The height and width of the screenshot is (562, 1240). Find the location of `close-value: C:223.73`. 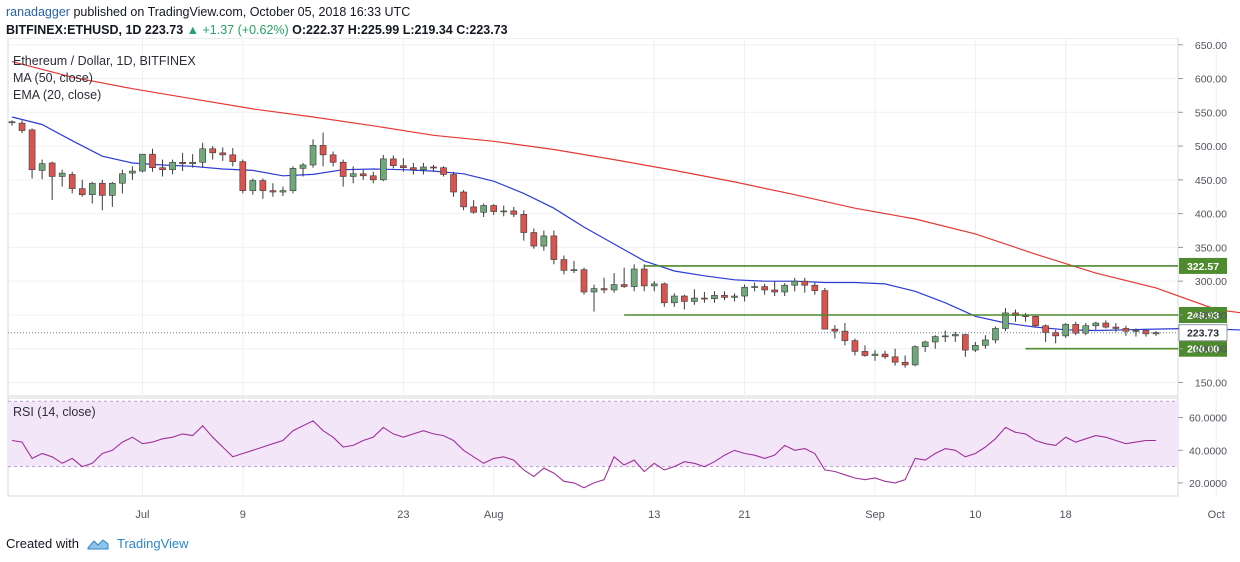

close-value: C:223.73 is located at coordinates (482, 30).